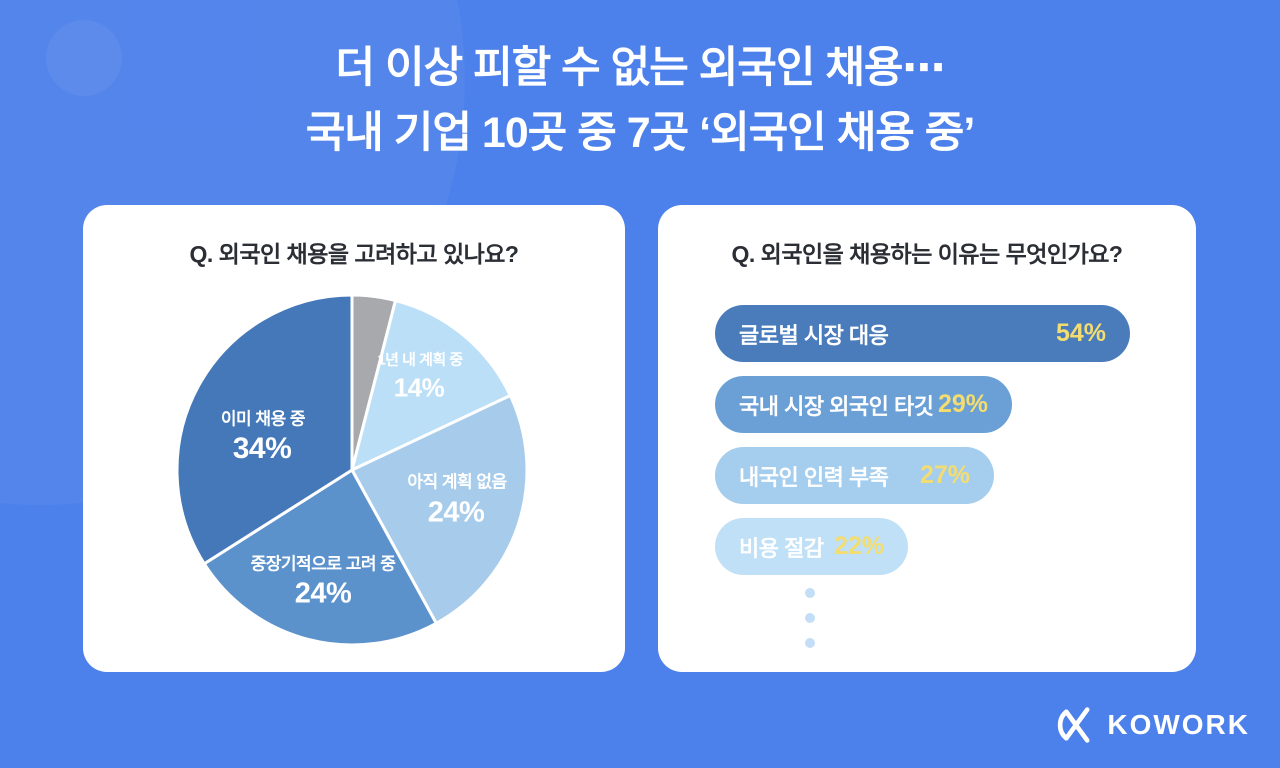 The image size is (1280, 768). What do you see at coordinates (836, 406) in the screenshot?
I see `bar-label: 국내 시장 외국인 타깃` at bounding box center [836, 406].